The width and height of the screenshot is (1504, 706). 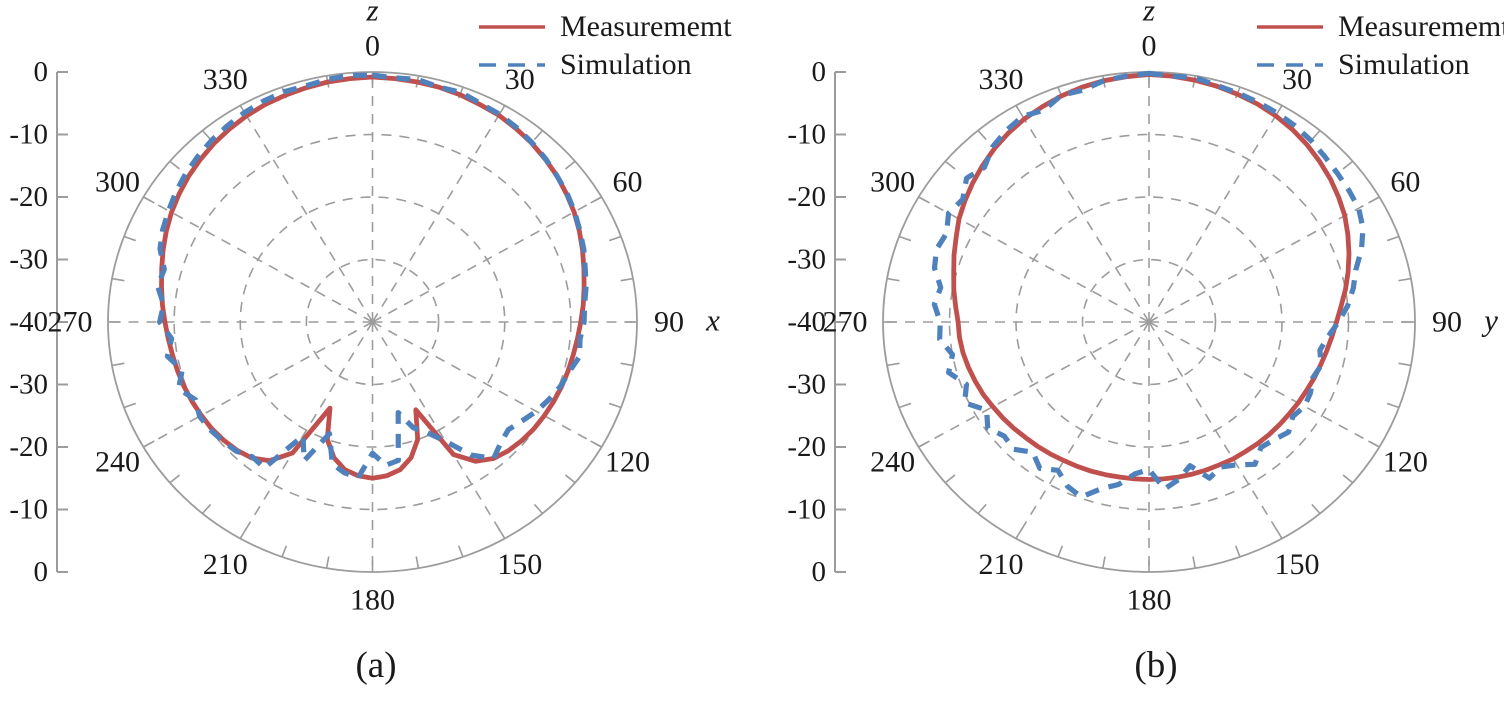 What do you see at coordinates (845, 322) in the screenshot?
I see `angle-label-270: 270` at bounding box center [845, 322].